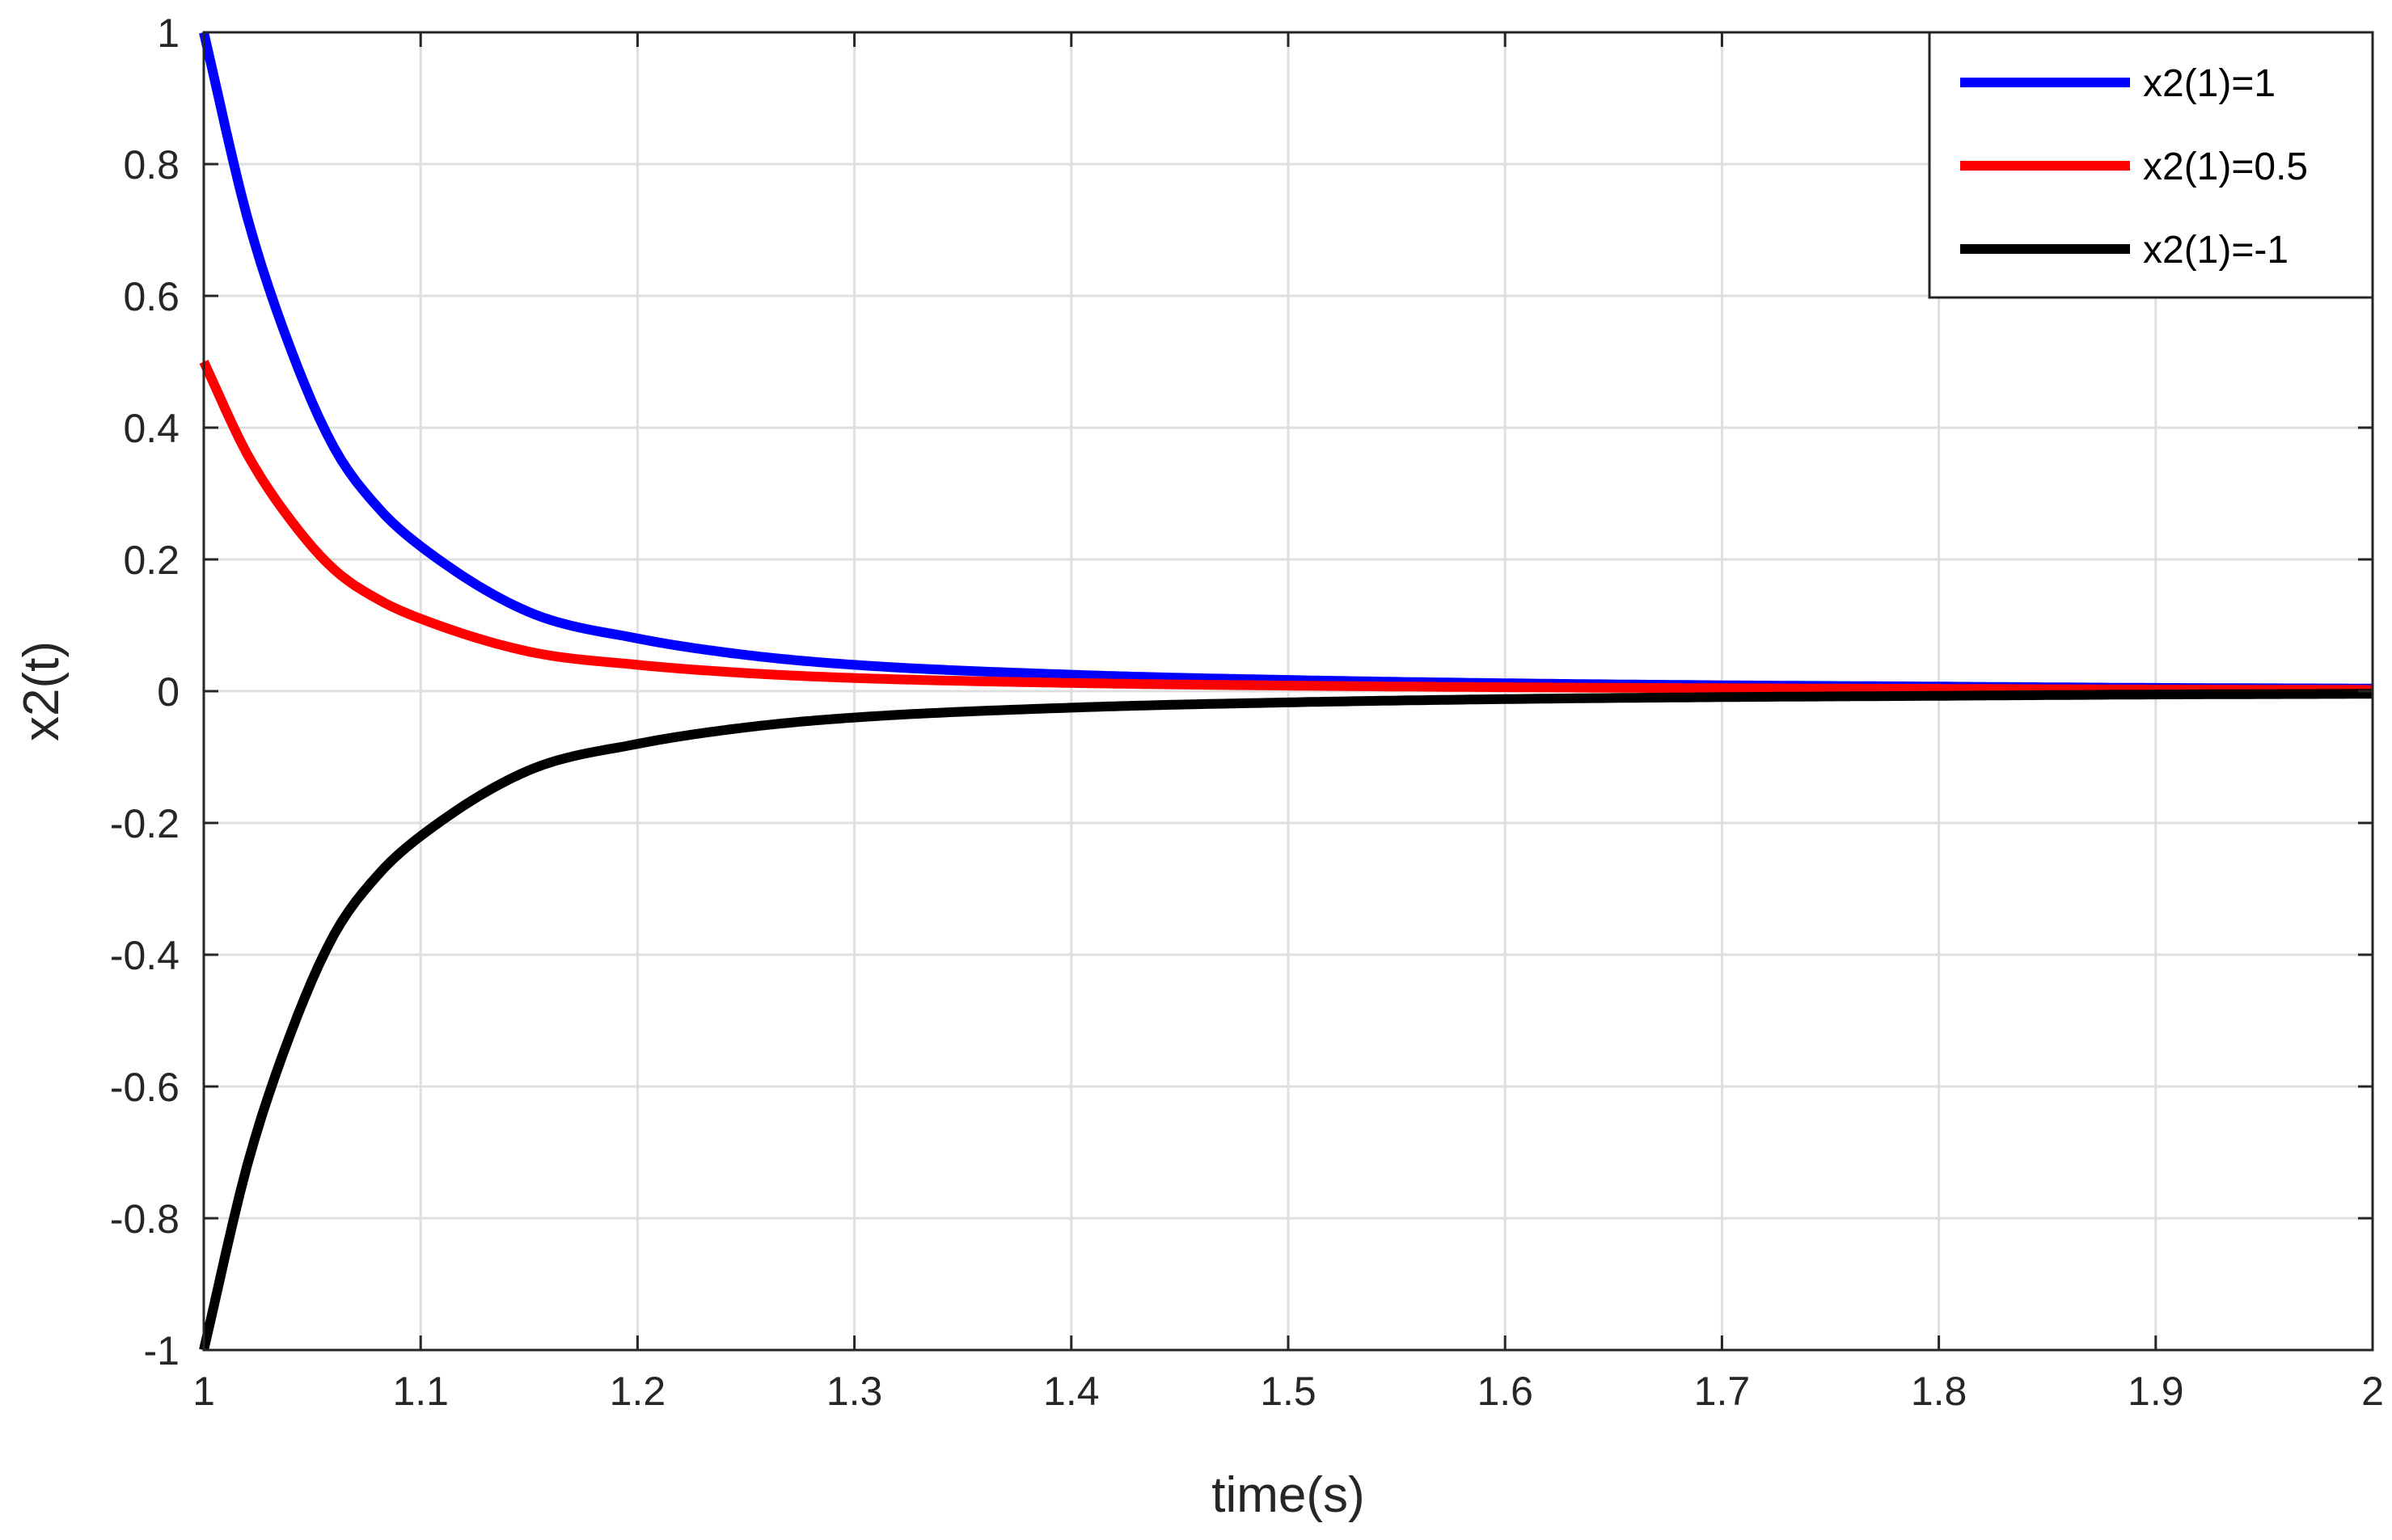 This screenshot has height=1540, width=2392. Describe the element at coordinates (854, 1392) in the screenshot. I see `x-tick-label: 1.3` at that location.